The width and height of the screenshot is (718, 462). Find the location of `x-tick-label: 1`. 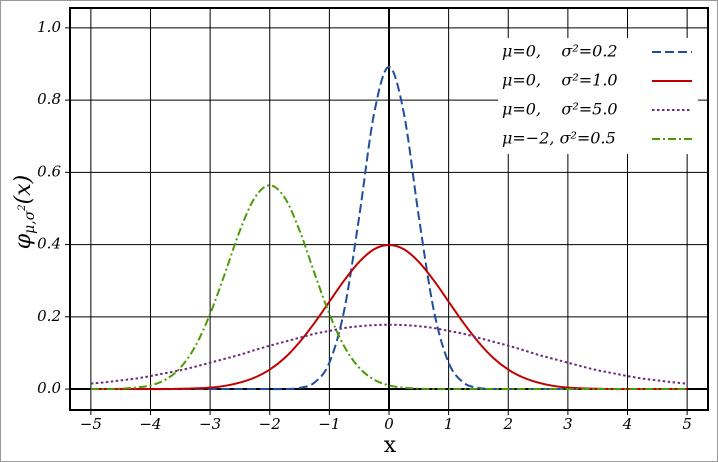

x-tick-label: 1 is located at coordinates (449, 424).